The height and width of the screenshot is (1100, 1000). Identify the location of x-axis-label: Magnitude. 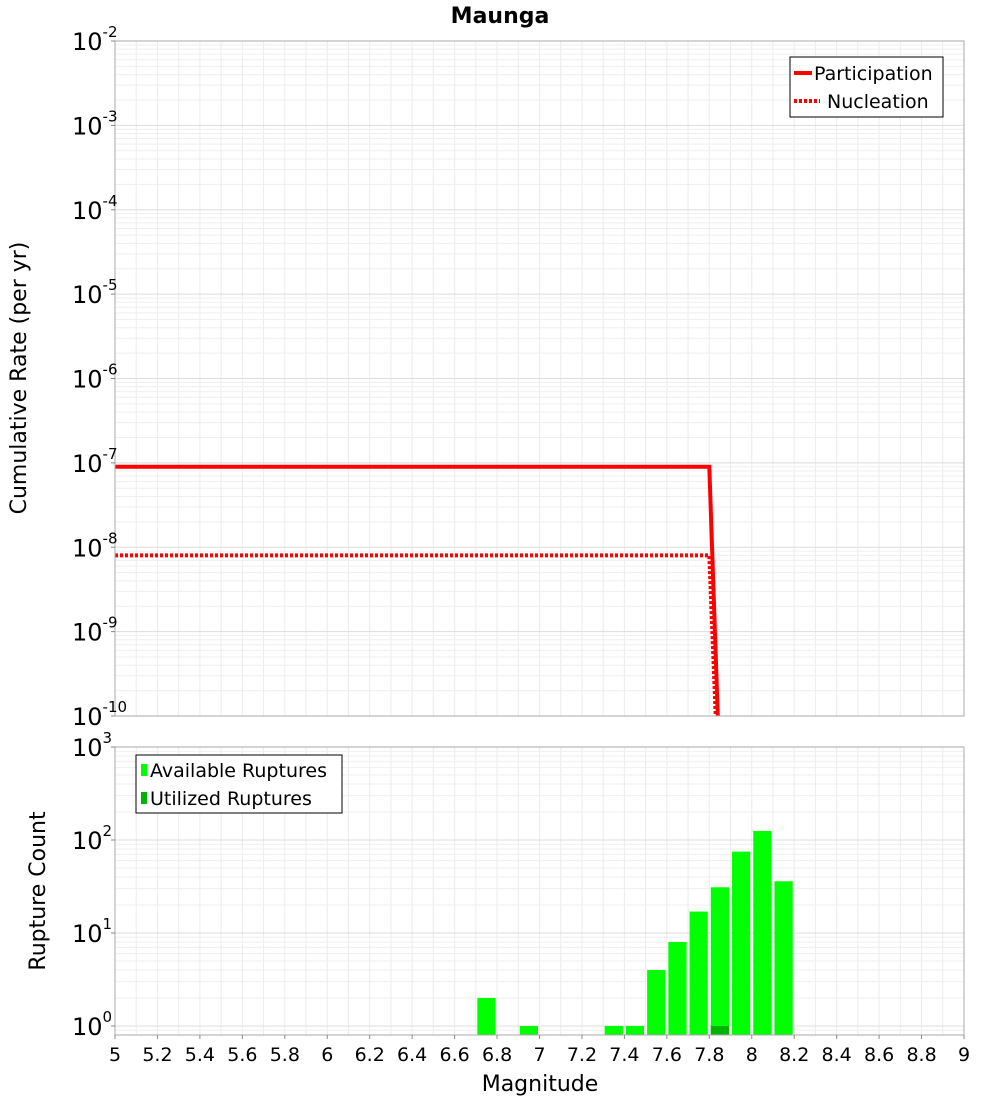
(540, 1084).